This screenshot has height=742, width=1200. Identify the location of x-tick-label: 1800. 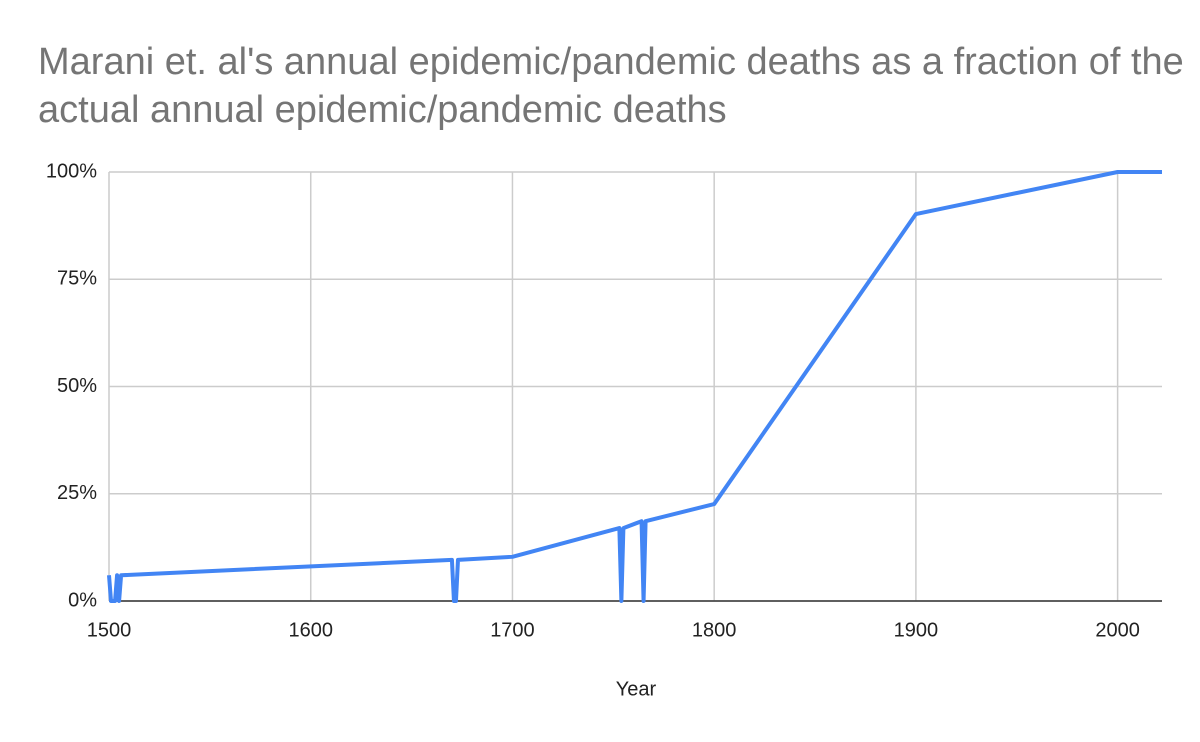
(714, 630).